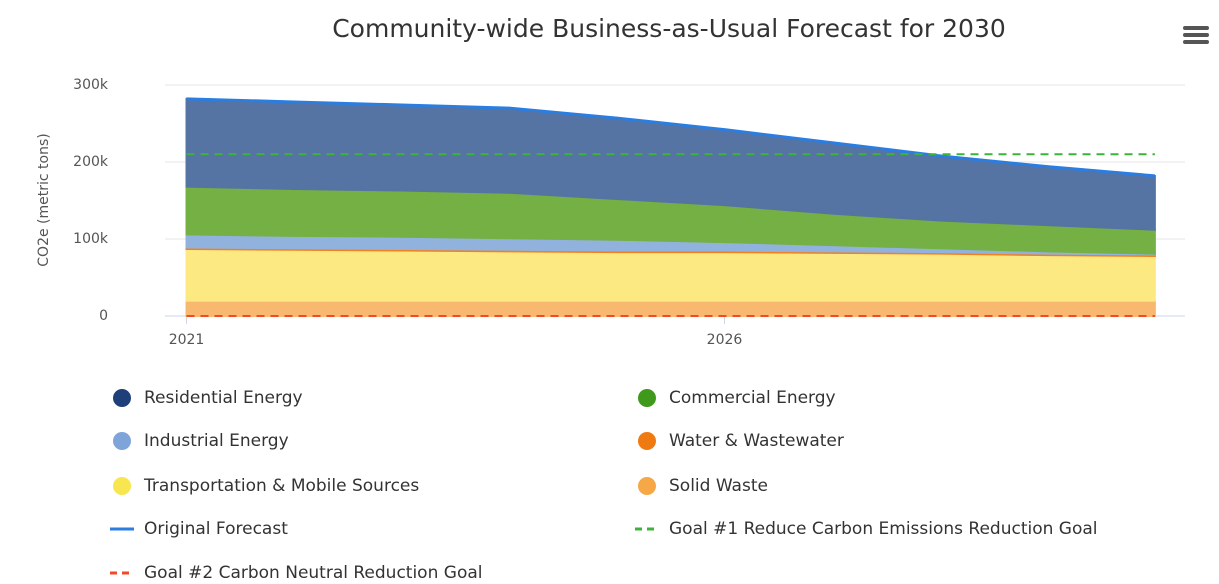 The image size is (1219, 584). What do you see at coordinates (91, 239) in the screenshot?
I see `y-tick-label: 100k` at bounding box center [91, 239].